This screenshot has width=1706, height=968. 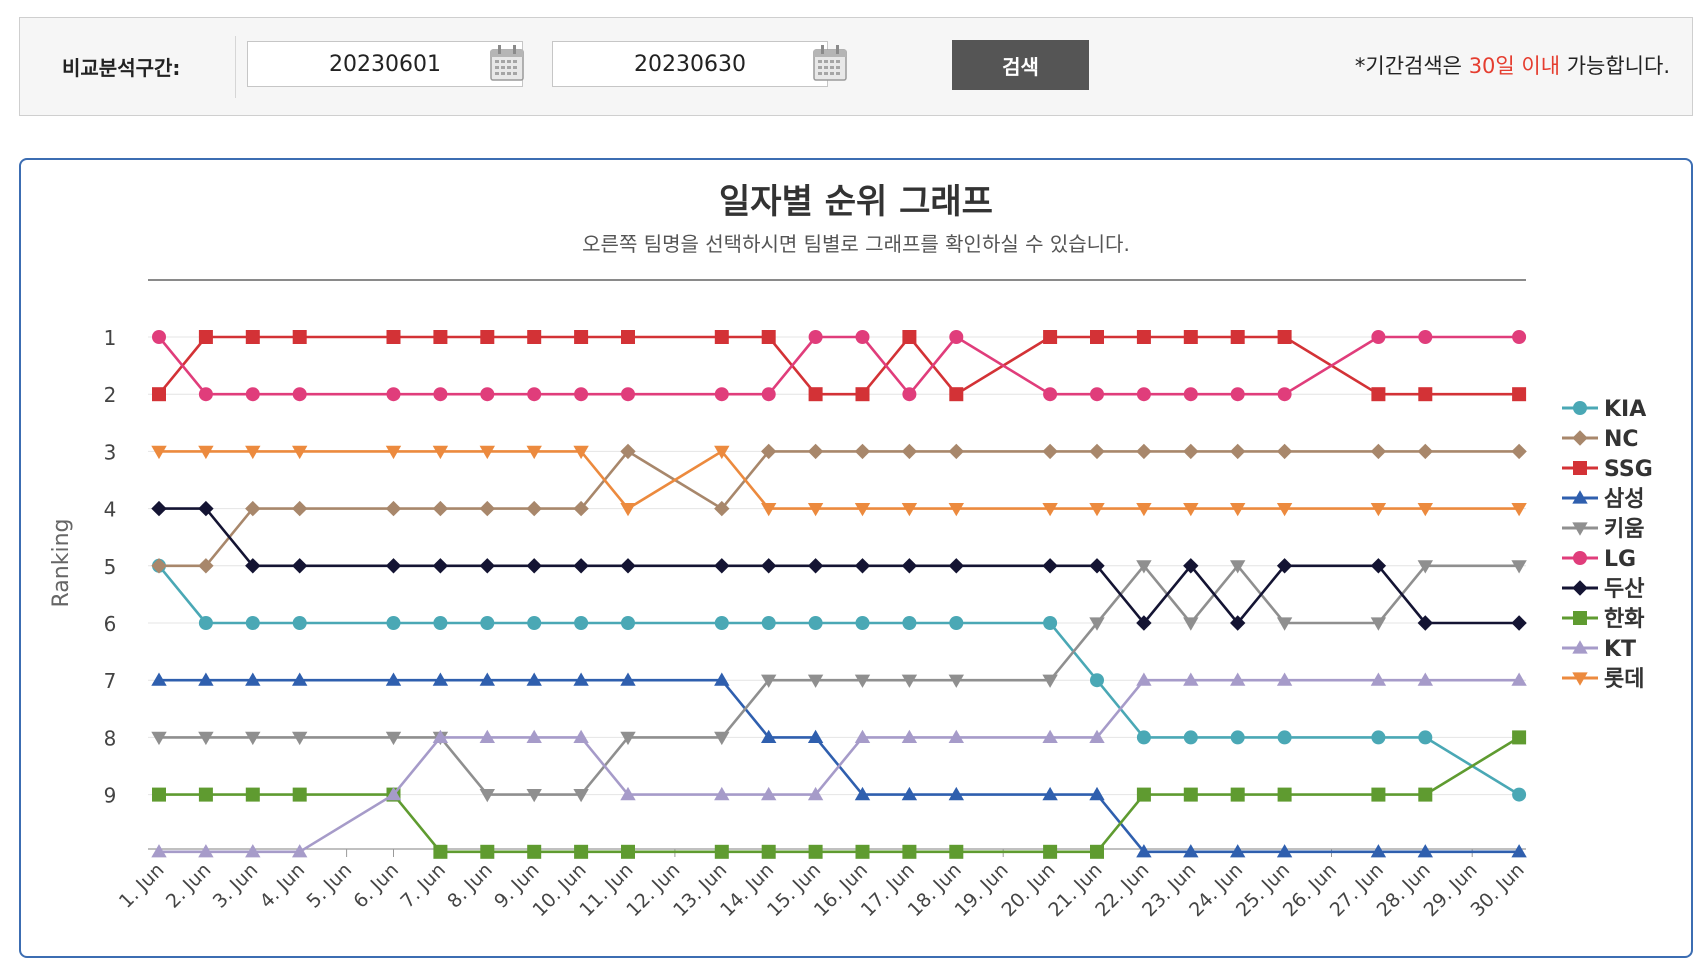 What do you see at coordinates (1599, 559) in the screenshot?
I see `legend-item-LG: LG` at bounding box center [1599, 559].